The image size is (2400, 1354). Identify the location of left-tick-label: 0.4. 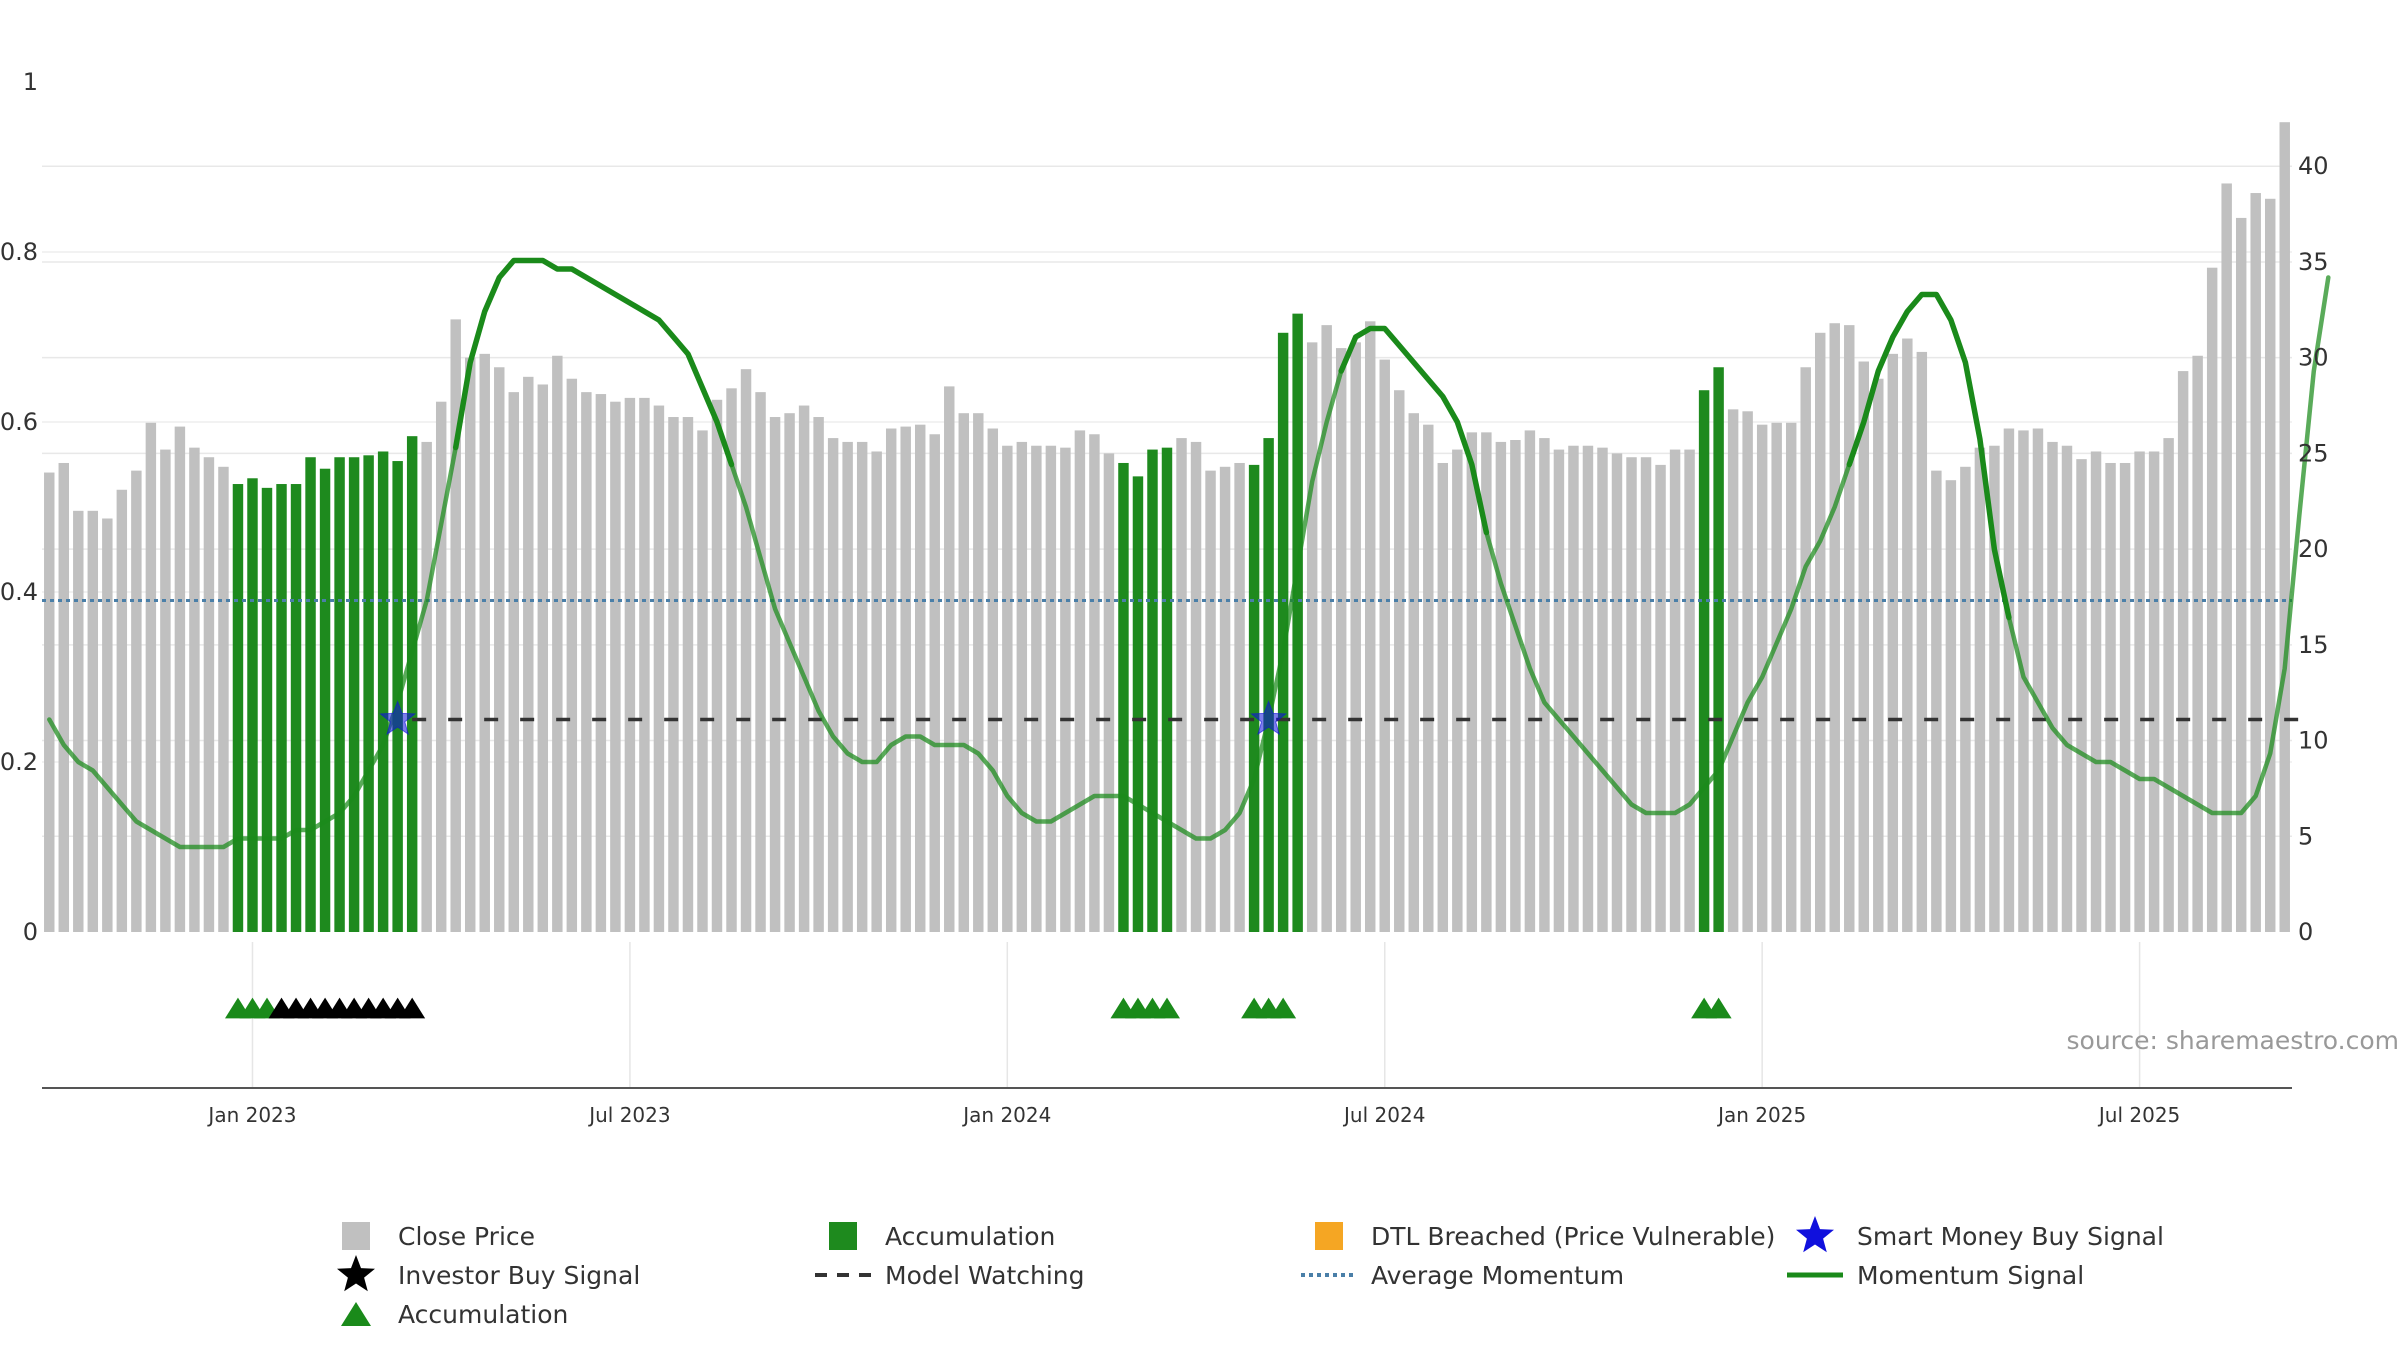
(19, 592).